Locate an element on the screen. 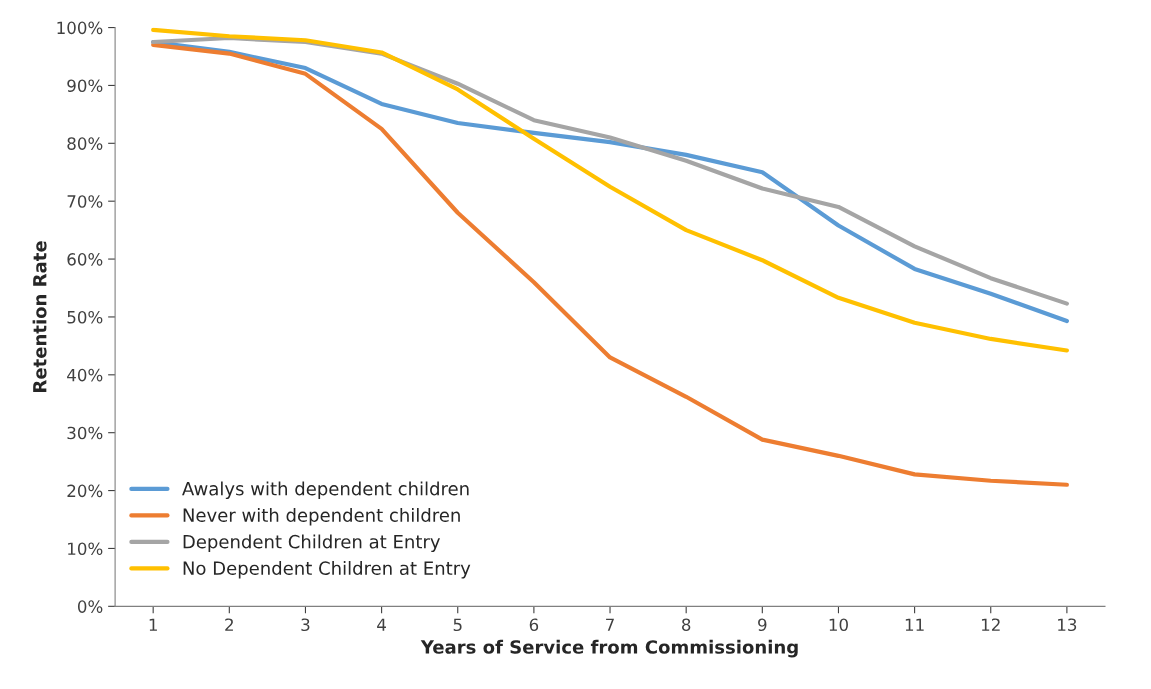 Image resolution: width=1151 pixels, height=689 pixels. x-tick-label: 2 is located at coordinates (229, 624).